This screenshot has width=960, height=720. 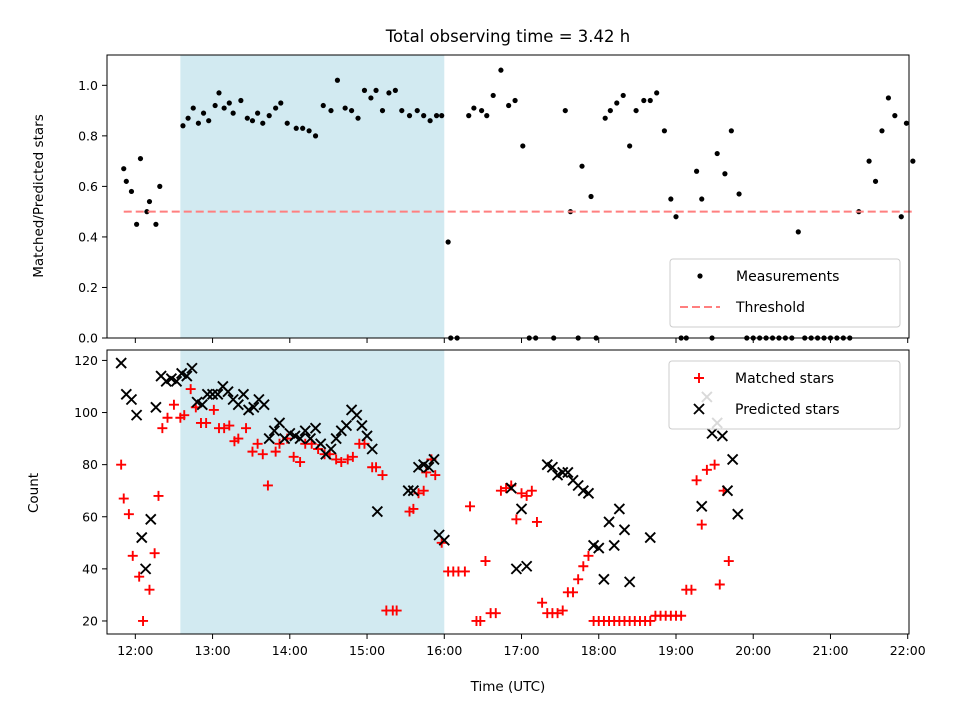 I want to click on shaded-region, so click(x=312, y=492).